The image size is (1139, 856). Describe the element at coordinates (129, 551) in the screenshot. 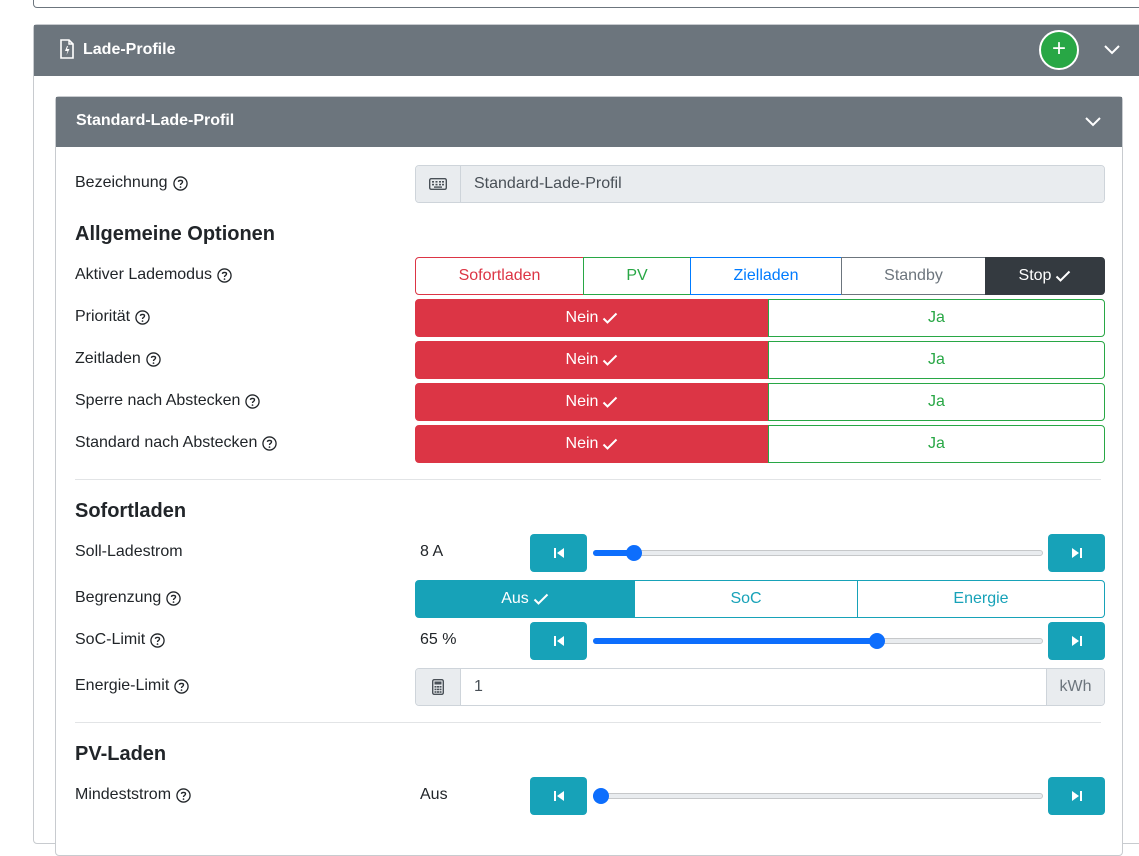

I see `target-current-label: Soll-Ladestrom` at that location.